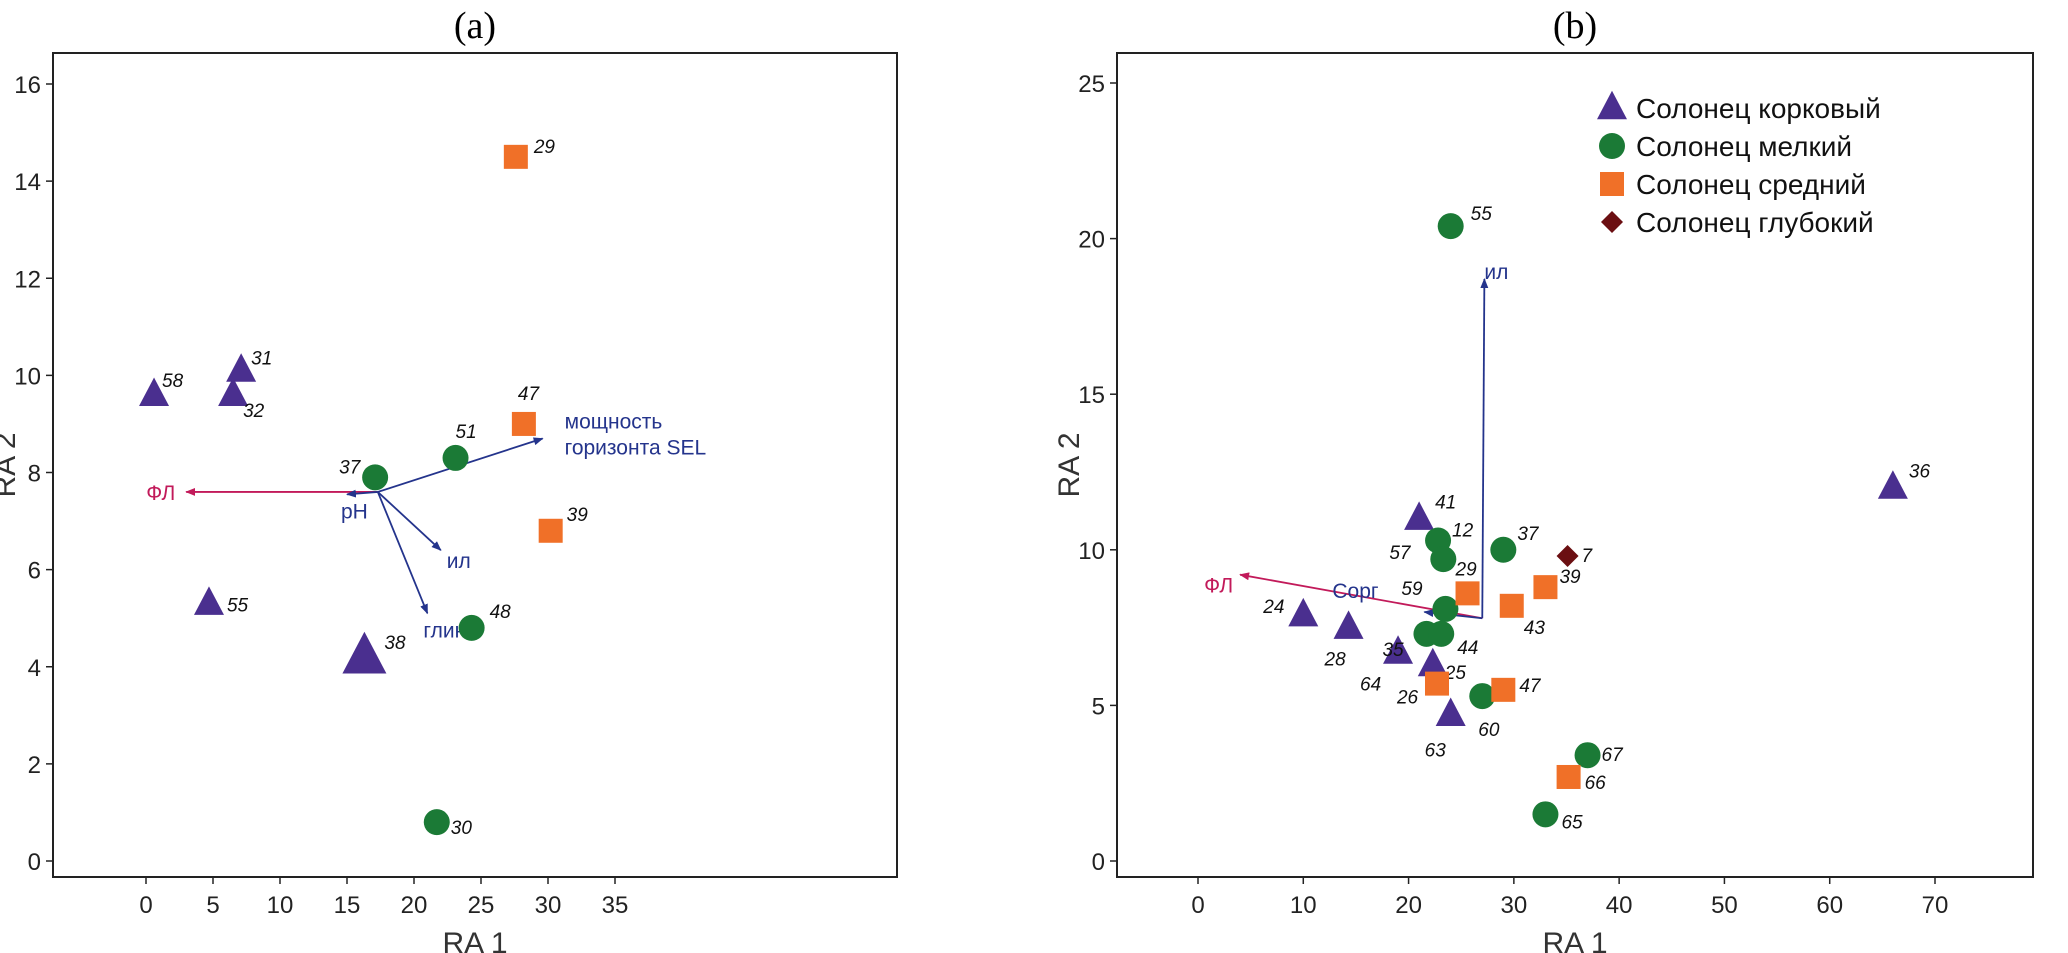 The height and width of the screenshot is (953, 2068). Describe the element at coordinates (1412, 589) in the screenshot. I see `point-label: 59` at that location.